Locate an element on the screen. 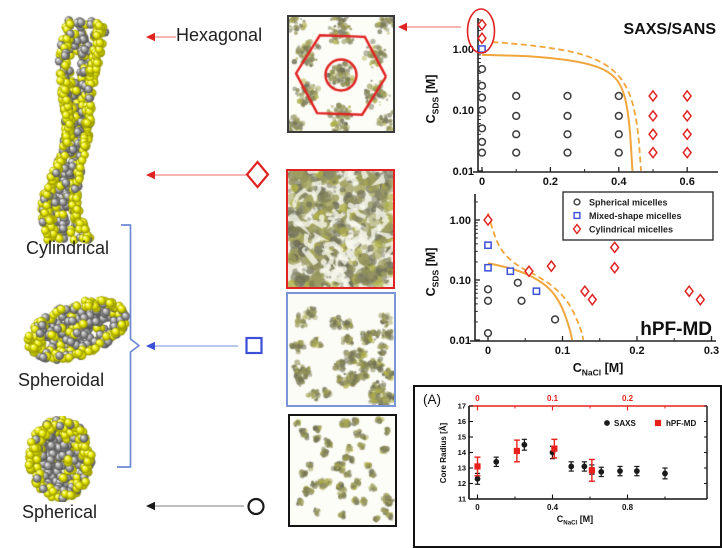  highlight-ellipse is located at coordinates (481, 31).